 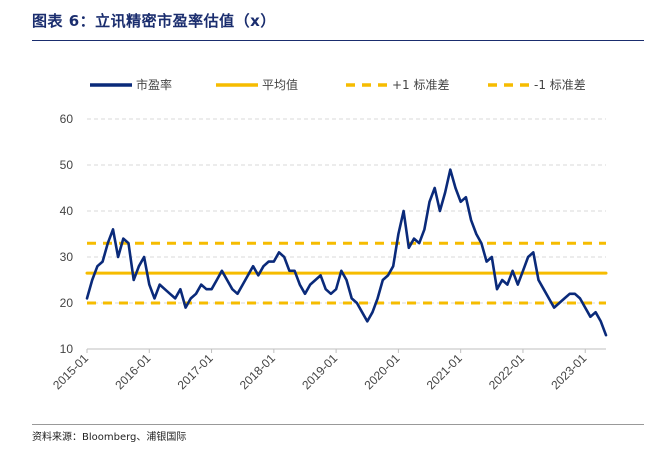 I want to click on legend-label-2: +1 标准差, so click(x=421, y=85).